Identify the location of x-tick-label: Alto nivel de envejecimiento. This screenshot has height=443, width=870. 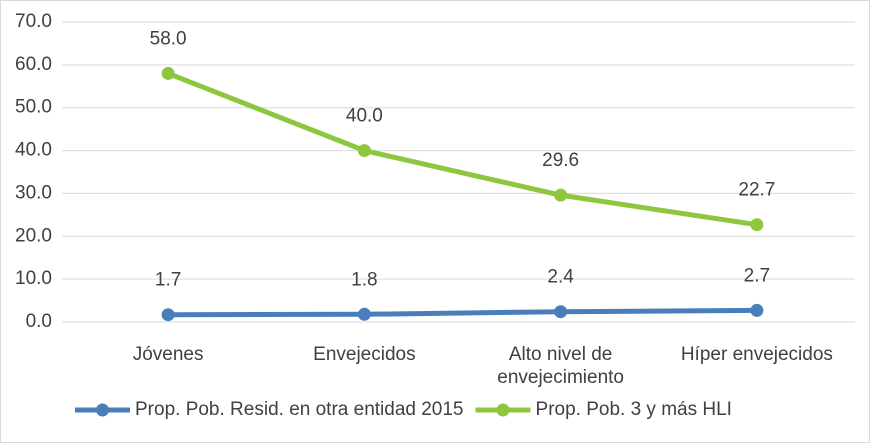
(560, 366).